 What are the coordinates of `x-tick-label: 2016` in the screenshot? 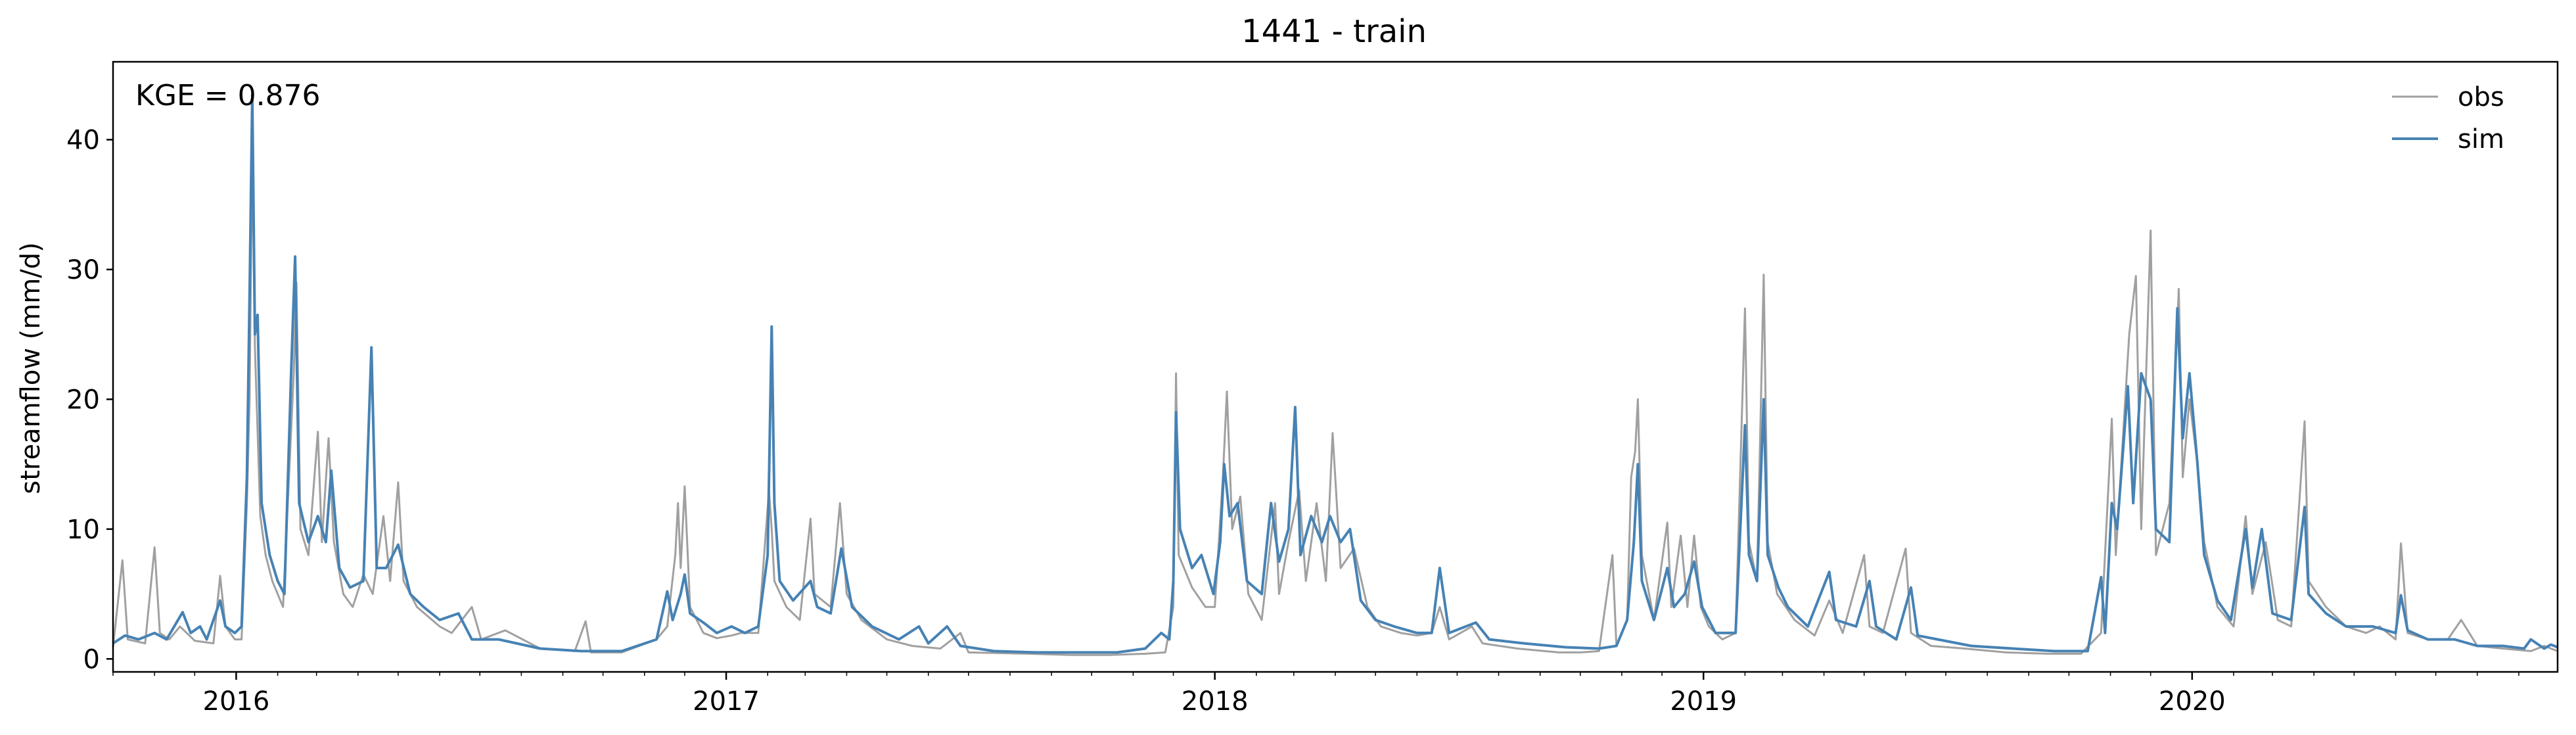 It's located at (237, 702).